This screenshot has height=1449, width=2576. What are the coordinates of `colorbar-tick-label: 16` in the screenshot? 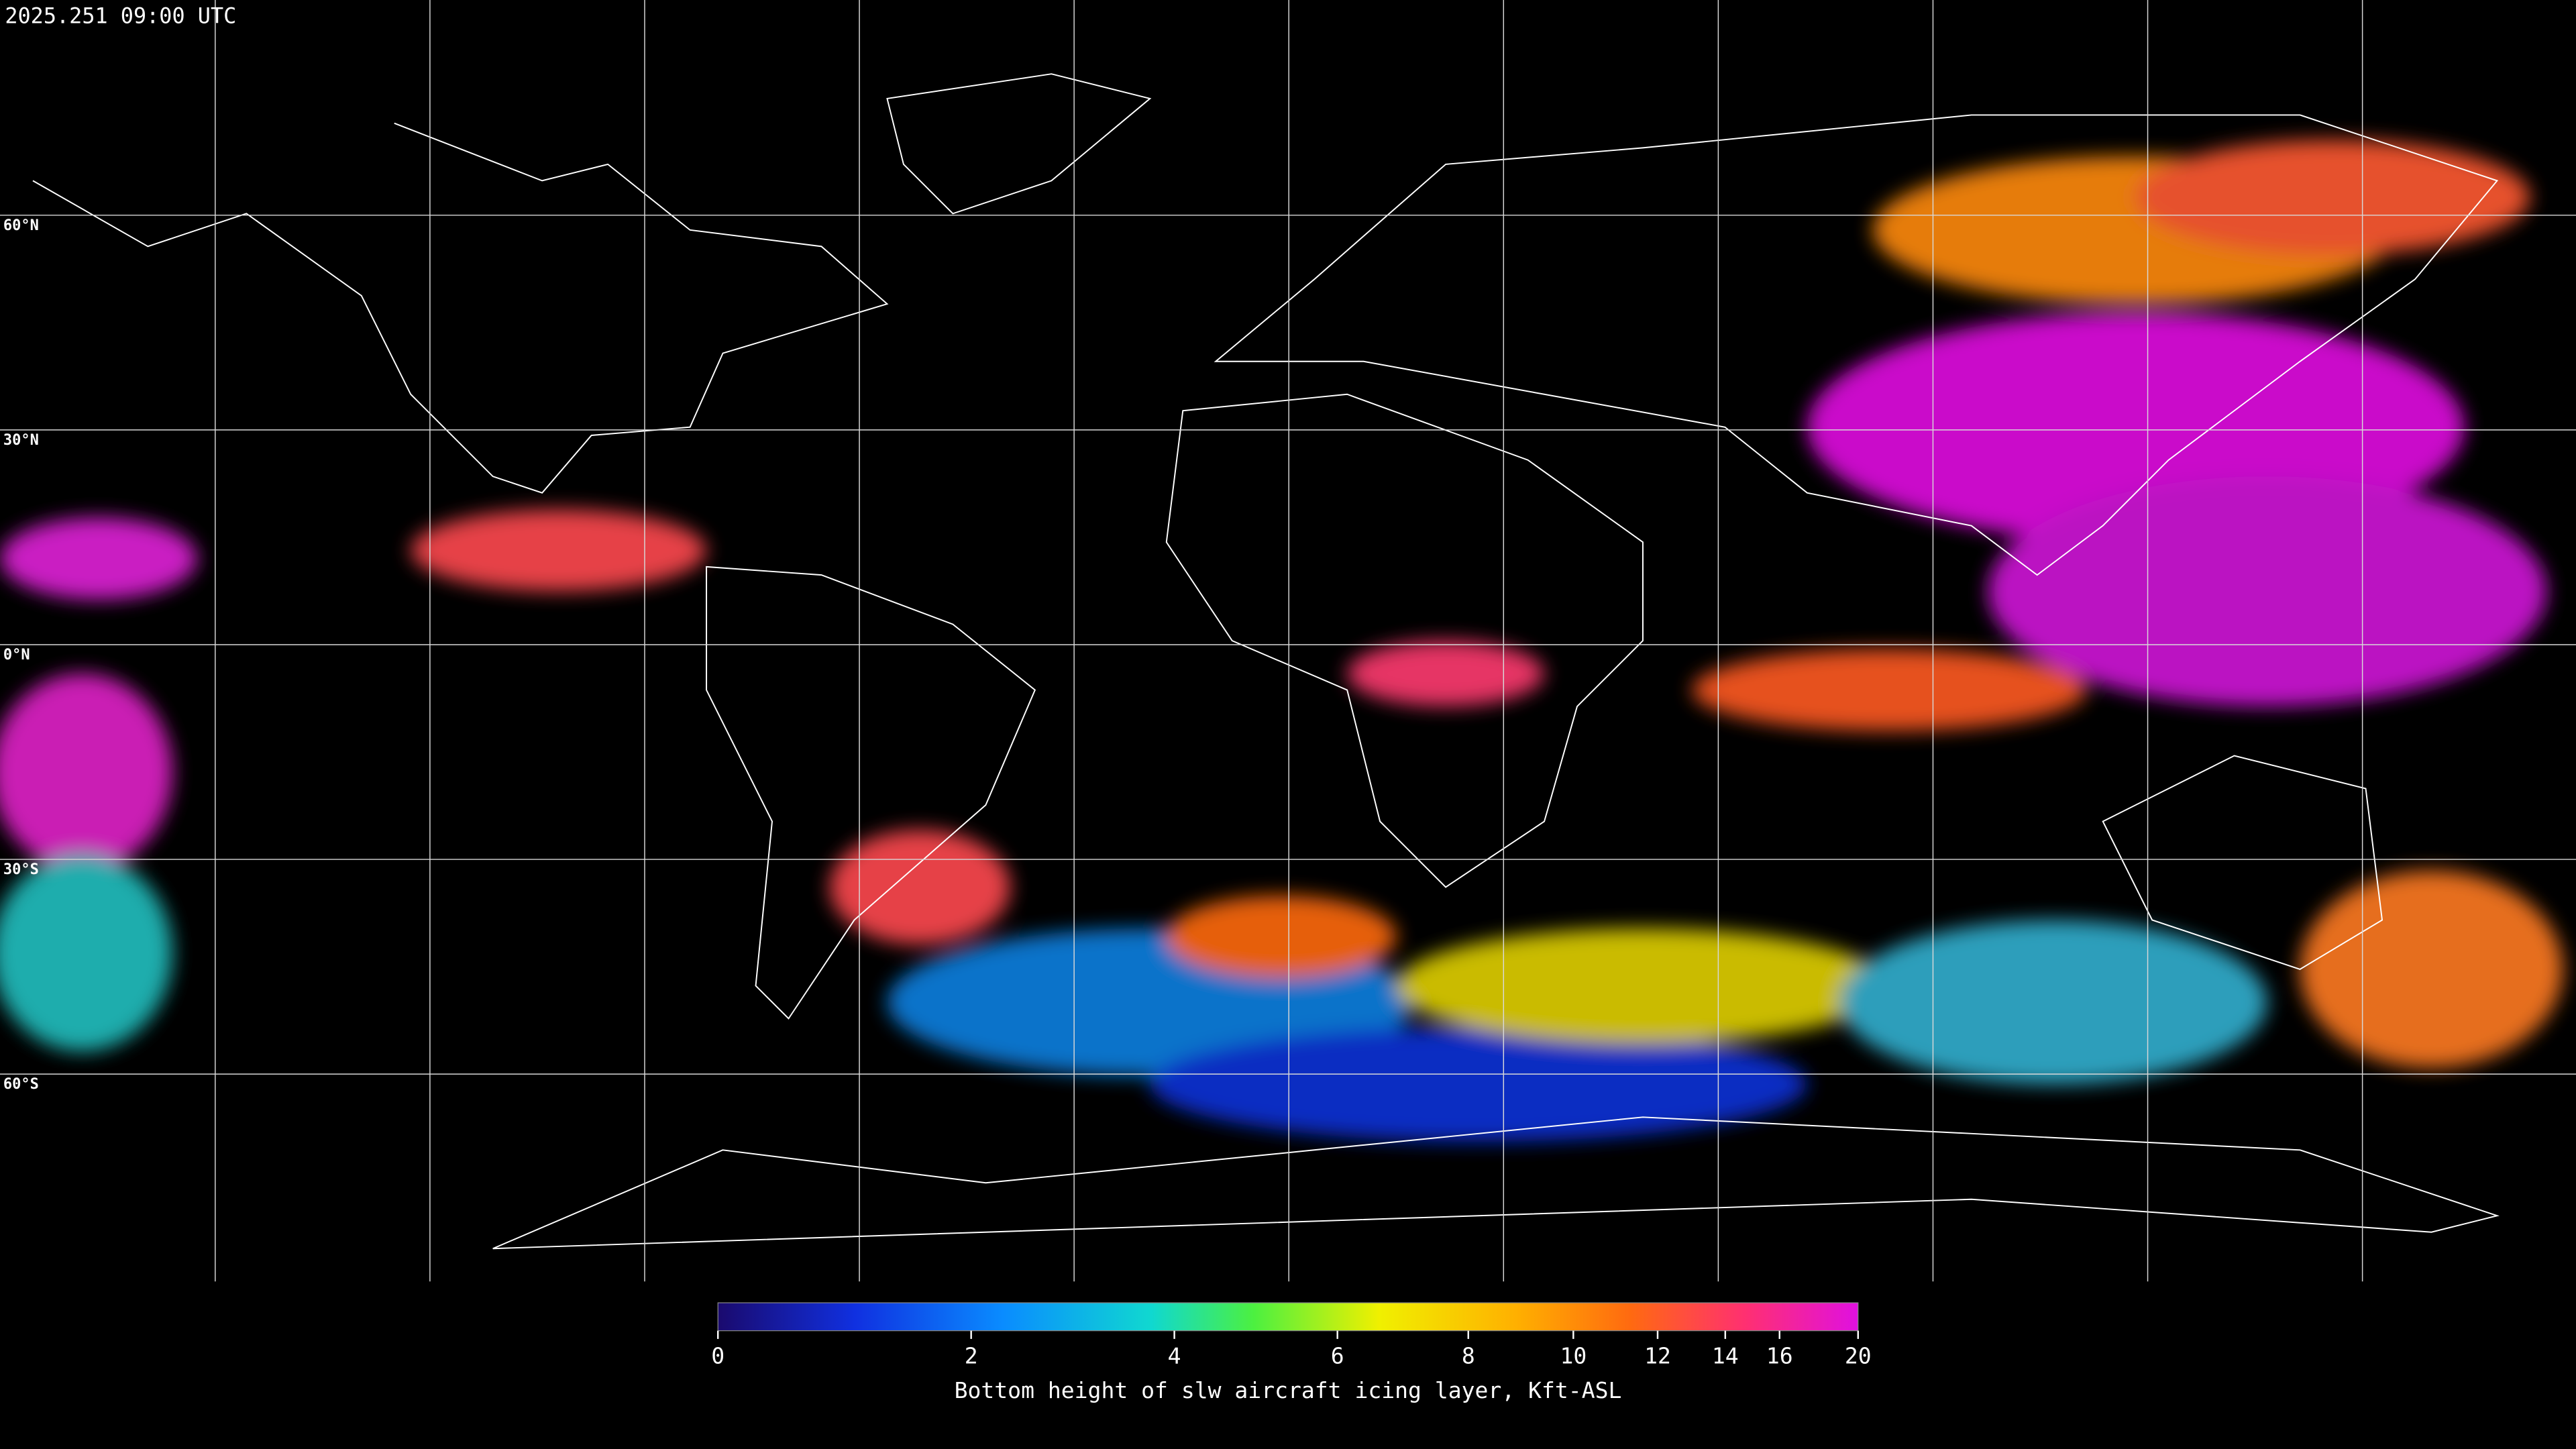 It's located at (1779, 1356).